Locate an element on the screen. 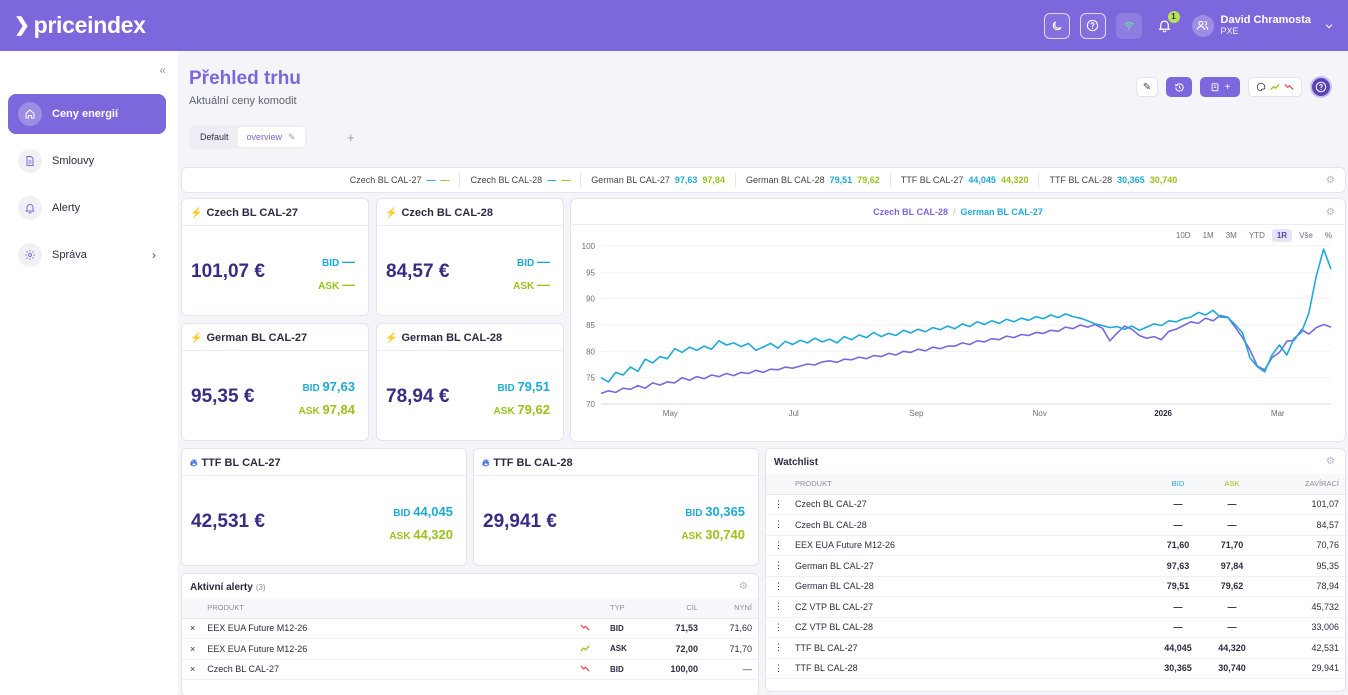 This screenshot has height=695, width=1348. page-subtitle: Aktuální ceny komodit is located at coordinates (243, 101).